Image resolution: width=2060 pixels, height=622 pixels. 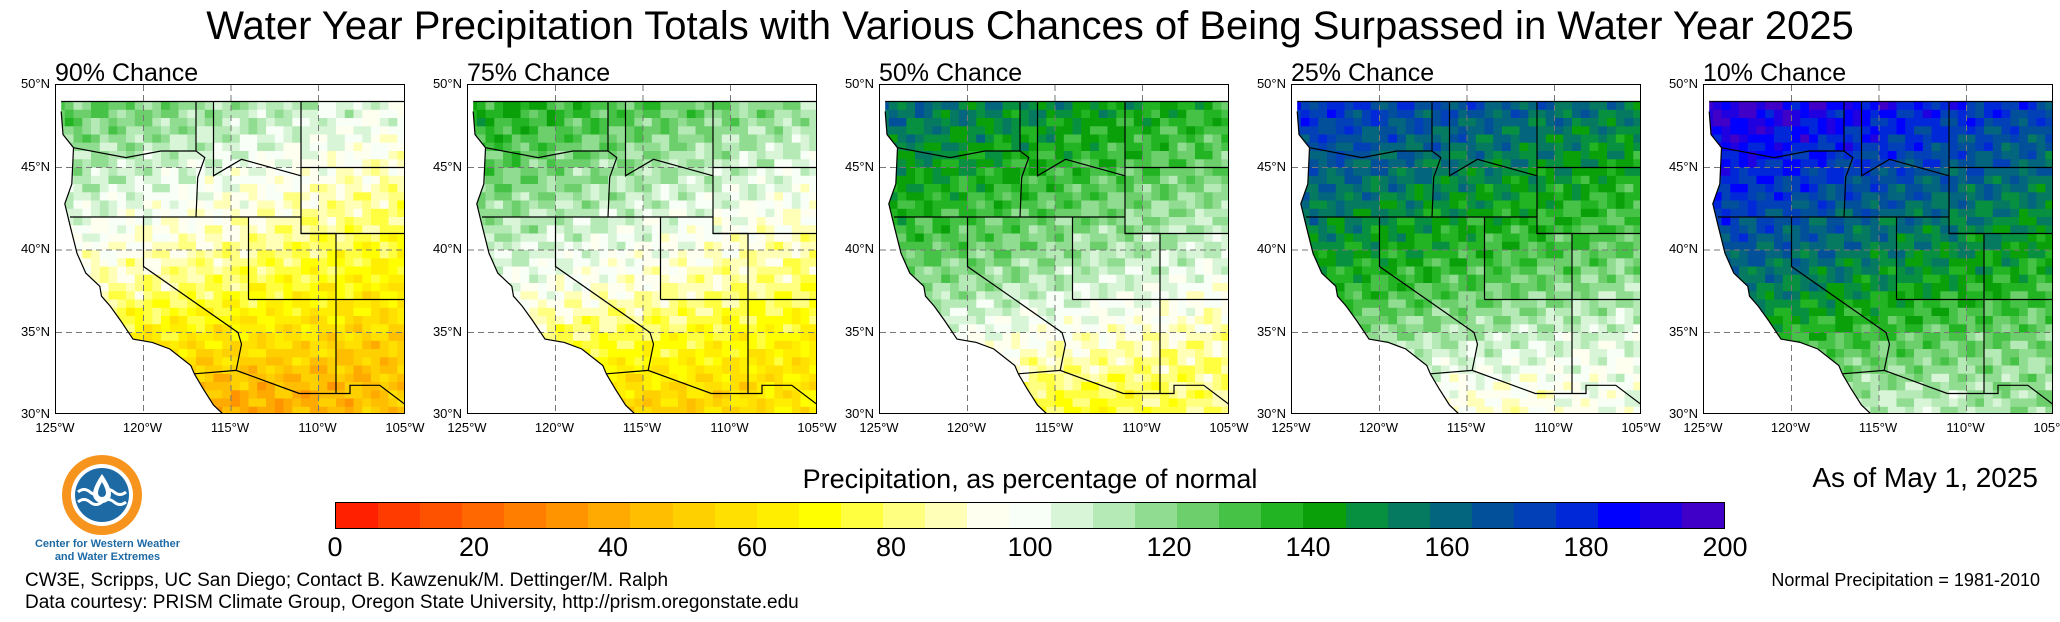 I want to click on logo-line-1: Center for Western Weather, so click(x=107, y=544).